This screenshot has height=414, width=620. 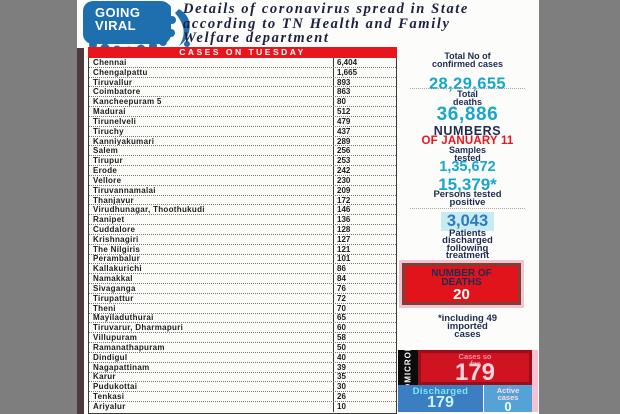 What do you see at coordinates (467, 184) in the screenshot?
I see `positive-value: 15,379*` at bounding box center [467, 184].